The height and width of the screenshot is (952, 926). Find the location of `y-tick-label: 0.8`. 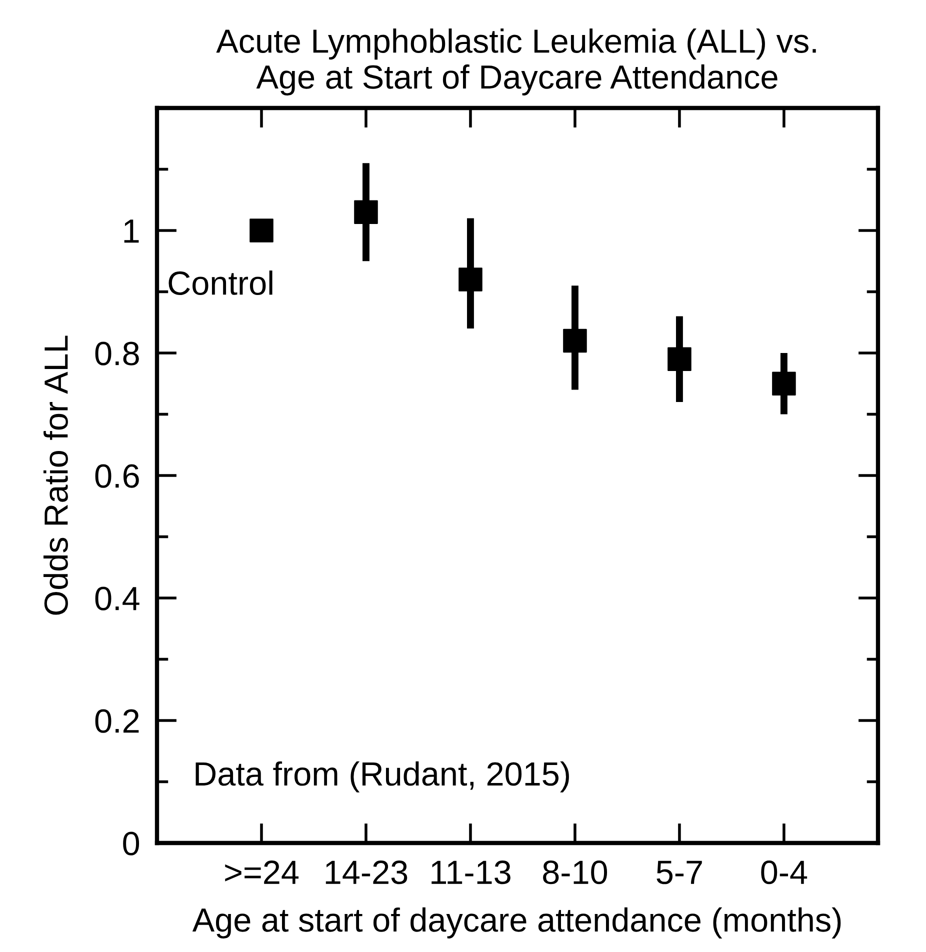

y-tick-label: 0.8 is located at coordinates (117, 354).